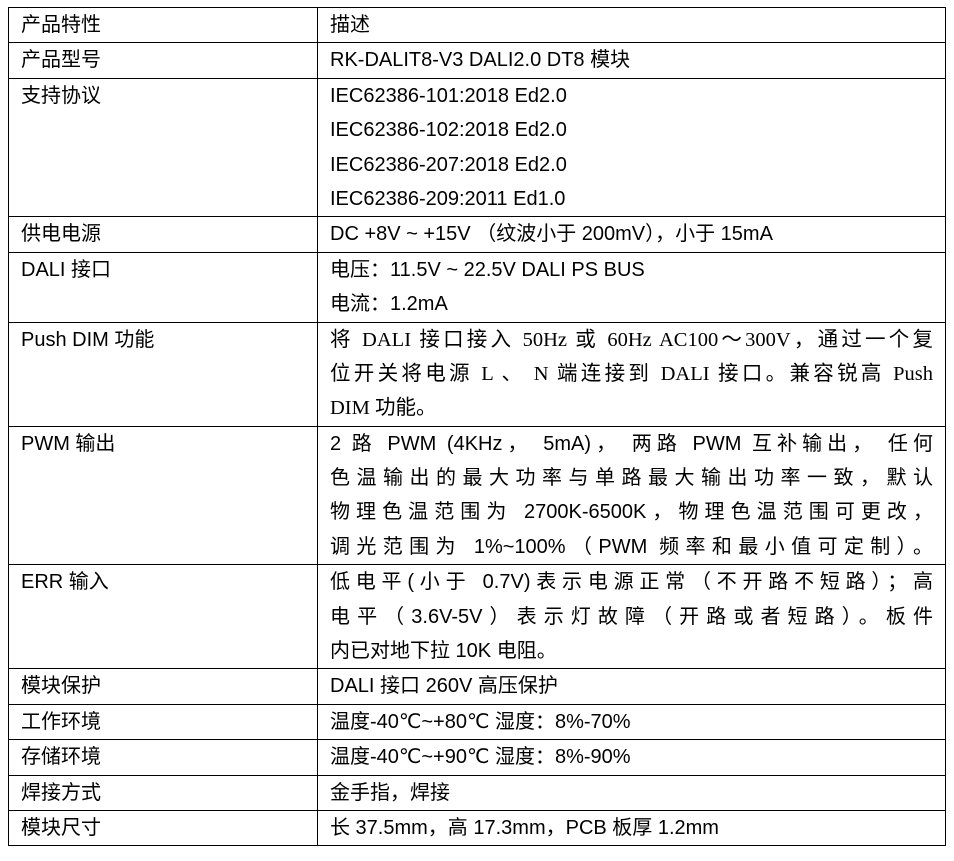  Describe the element at coordinates (631, 792) in the screenshot. I see `spec-value: 金手指，焊接` at that location.